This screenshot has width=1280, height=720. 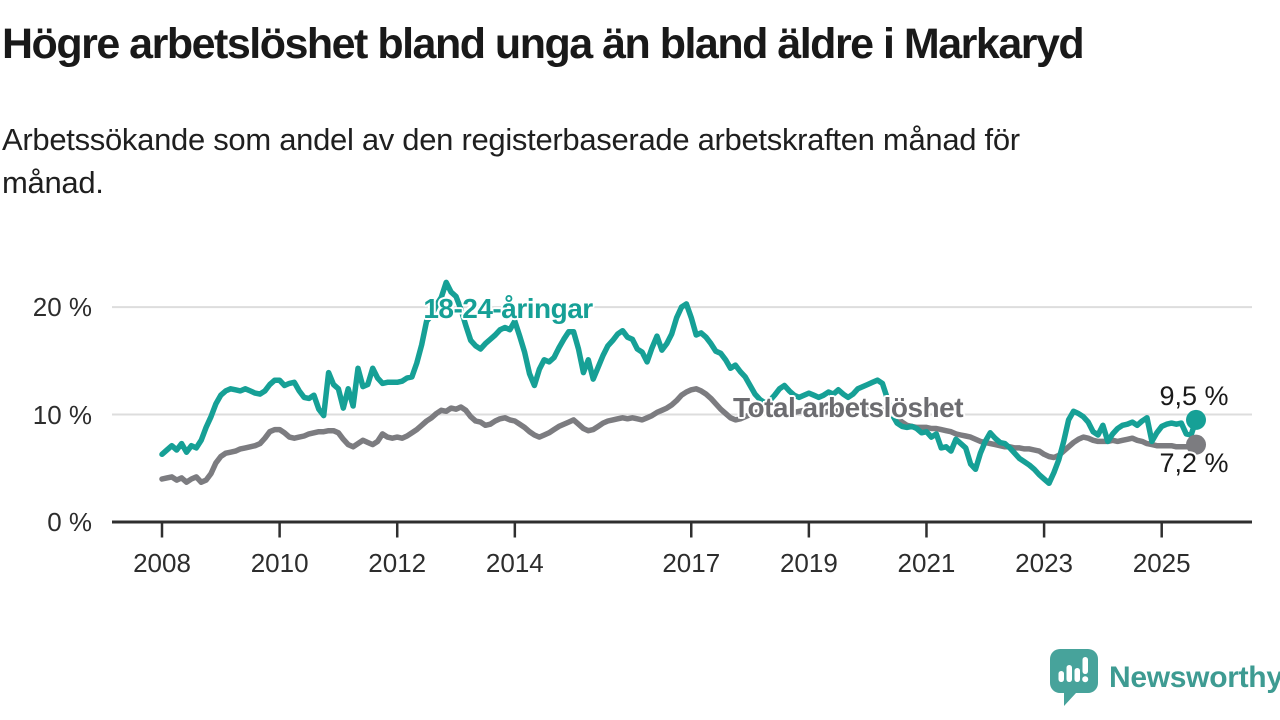 I want to click on newsworthy-logo-icon, so click(x=1074, y=677).